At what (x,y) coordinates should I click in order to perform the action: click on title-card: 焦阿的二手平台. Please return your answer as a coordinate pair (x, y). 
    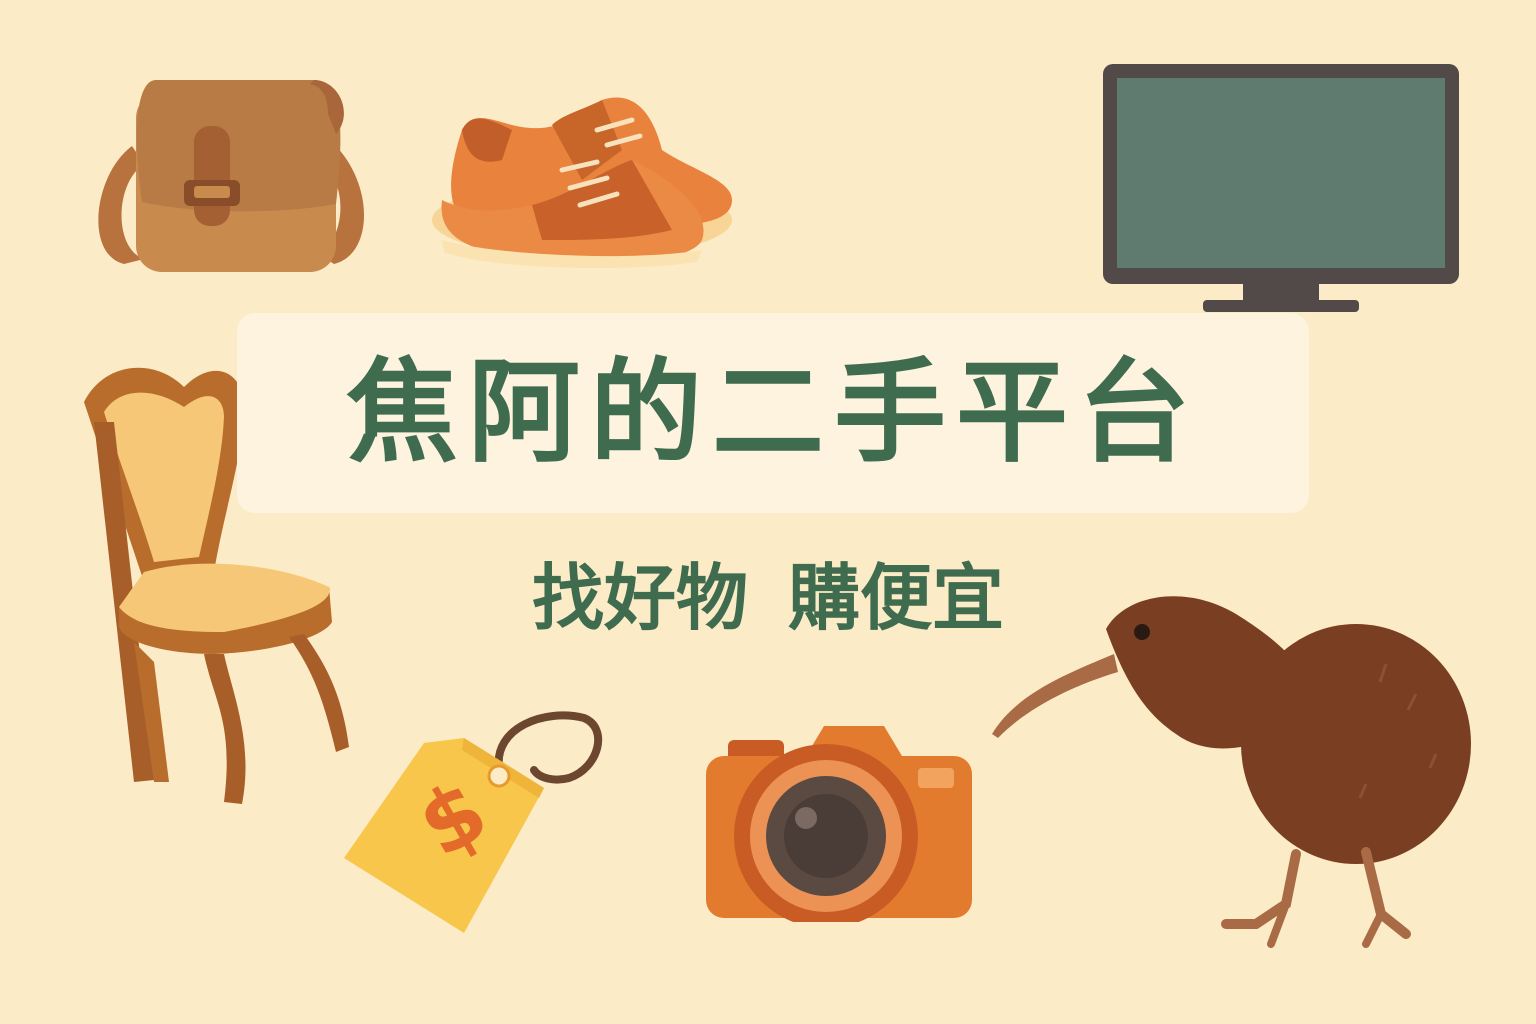
    Looking at the image, I should click on (773, 413).